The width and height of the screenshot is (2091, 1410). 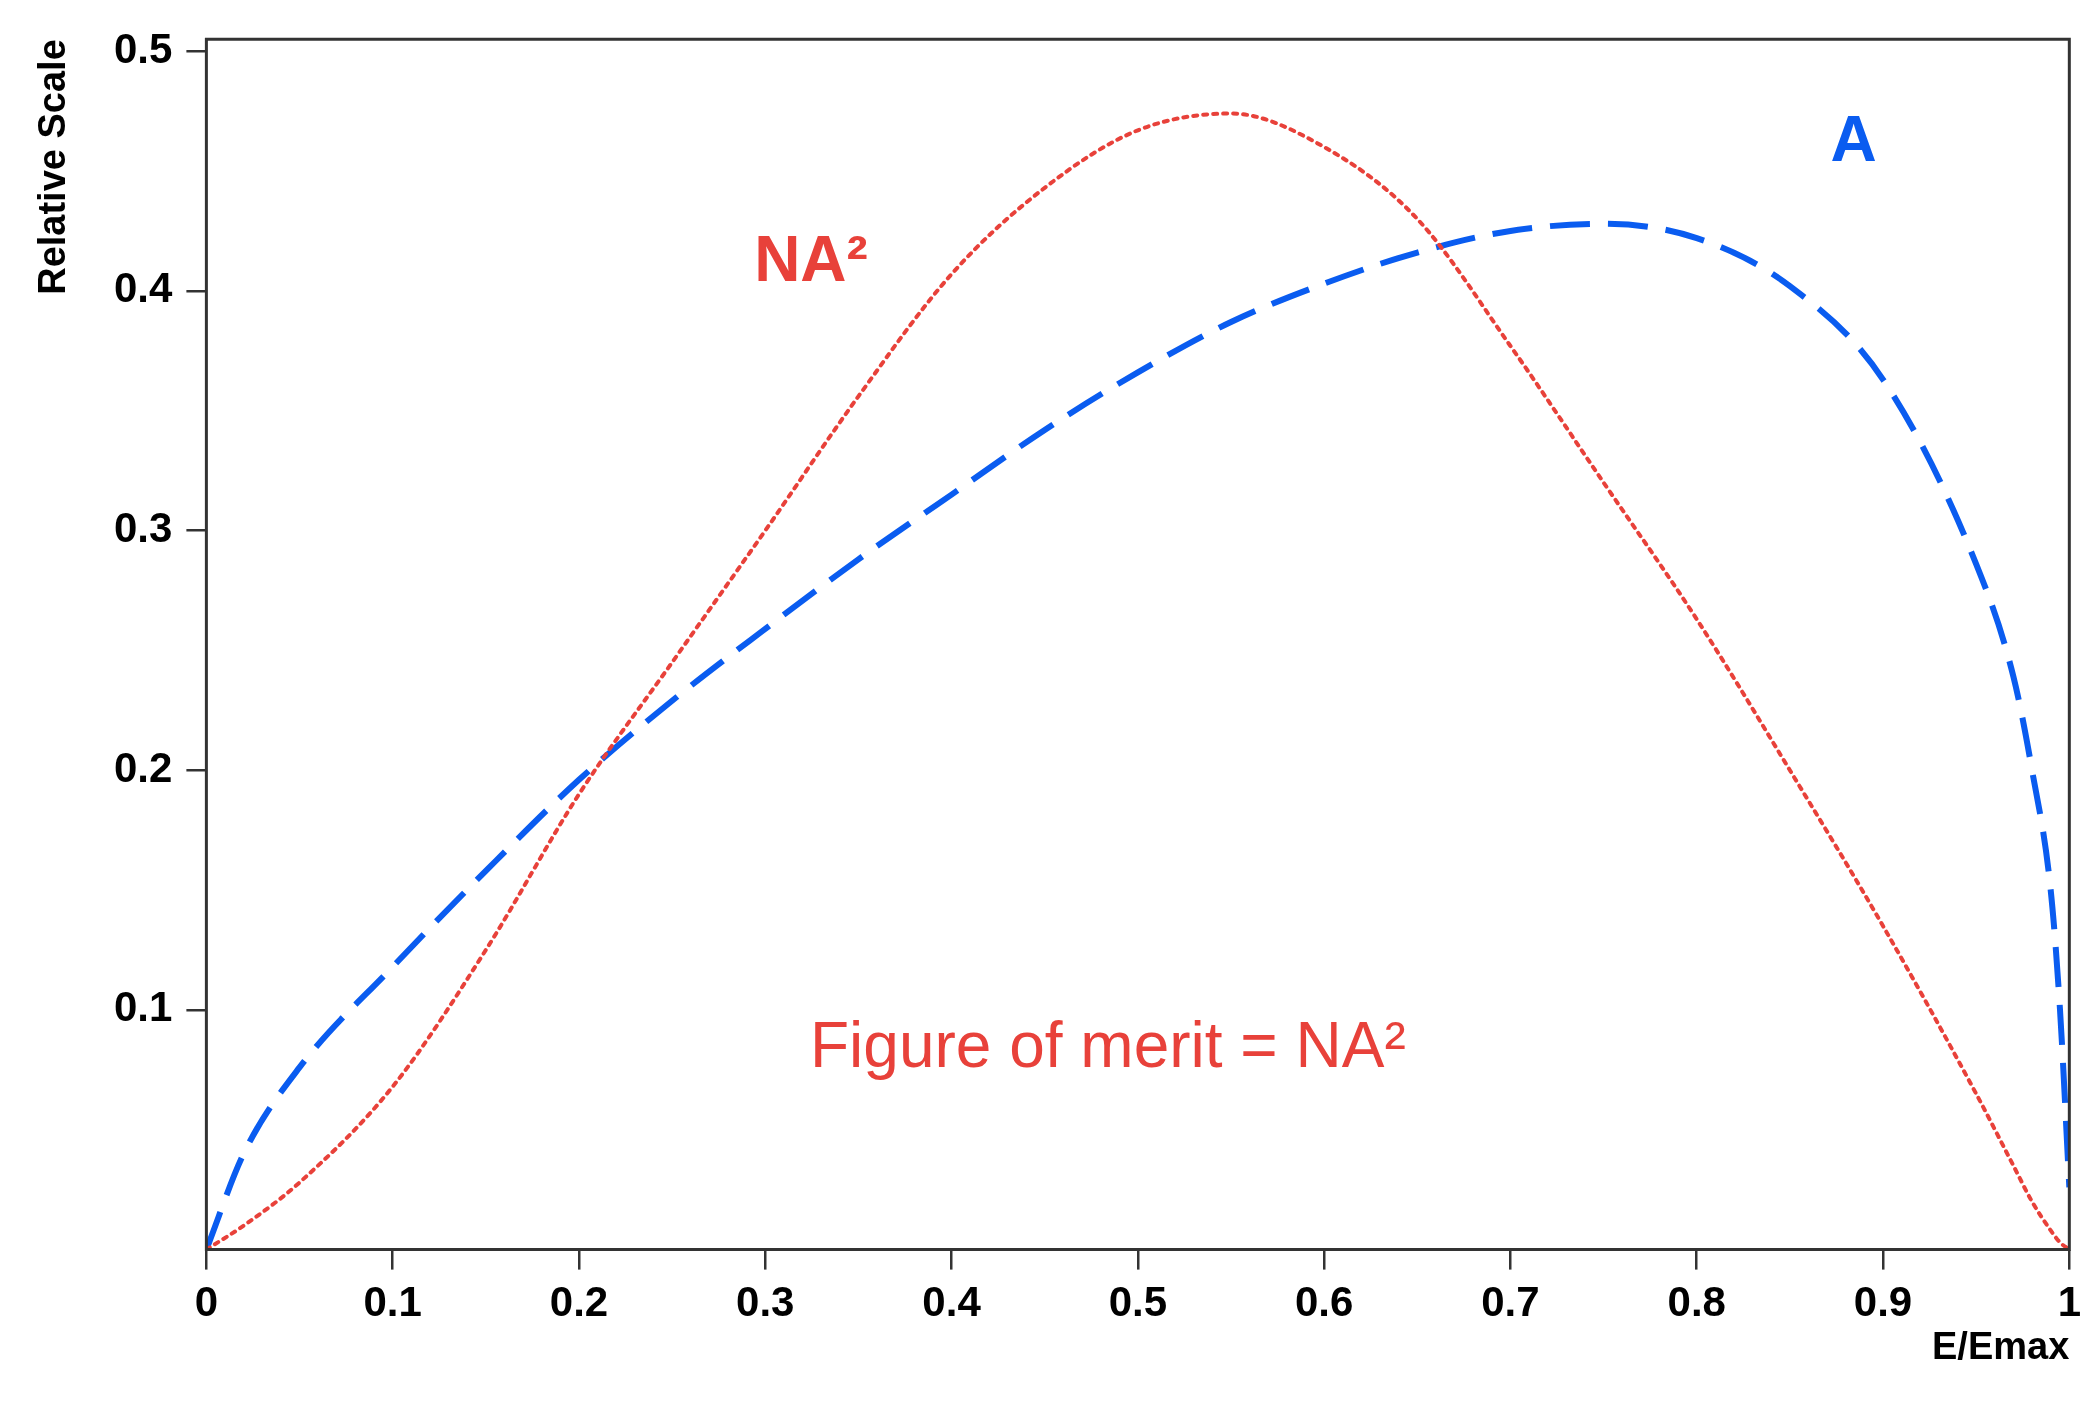 What do you see at coordinates (1883, 1302) in the screenshot?
I see `x-tick-label: 0.9` at bounding box center [1883, 1302].